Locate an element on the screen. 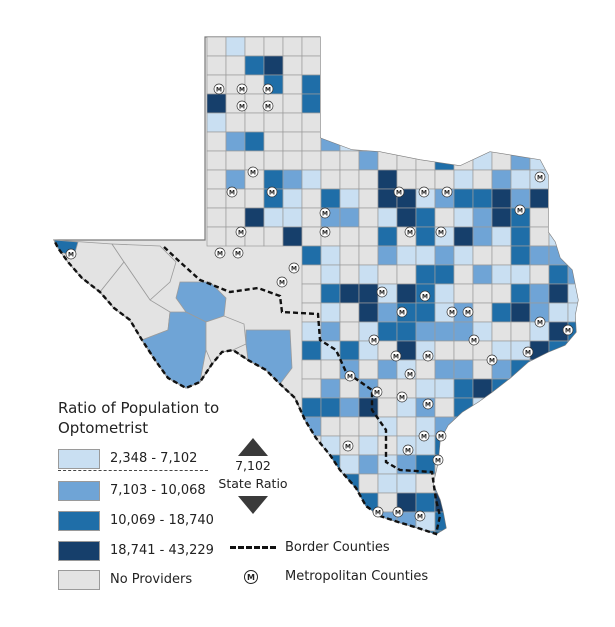  state-ratio-box: 7,102 State Ratio is located at coordinates (253, 476).